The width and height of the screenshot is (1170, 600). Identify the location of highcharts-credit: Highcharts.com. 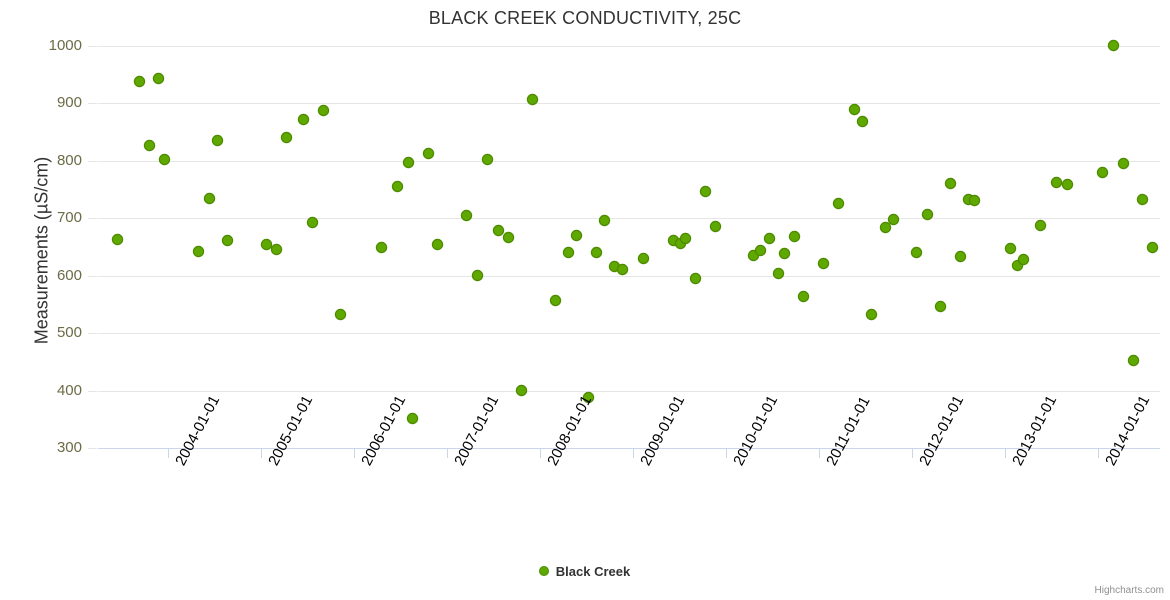
(1129, 590).